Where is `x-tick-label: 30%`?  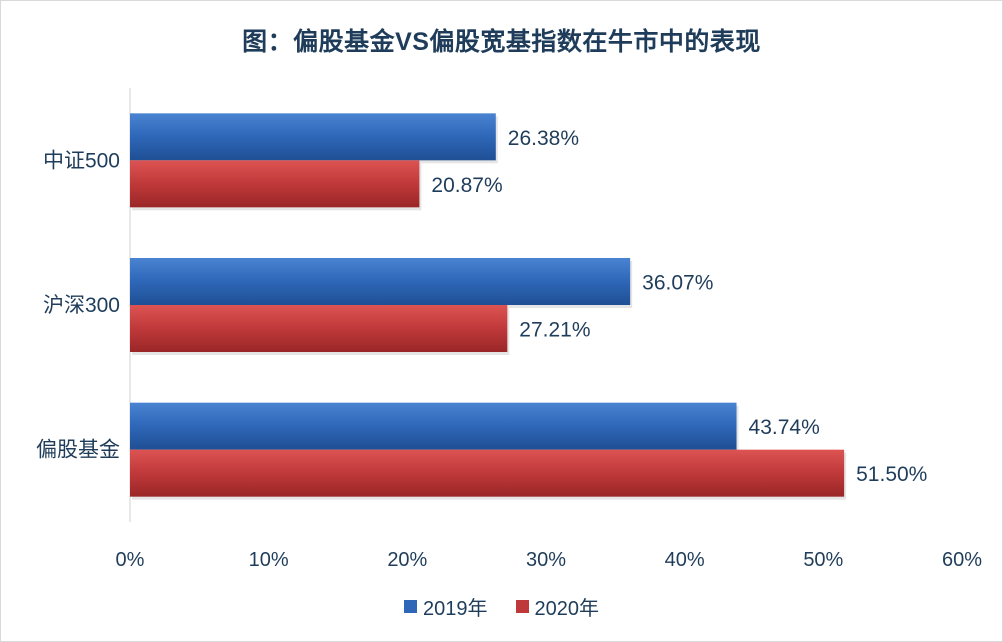
x-tick-label: 30% is located at coordinates (546, 560).